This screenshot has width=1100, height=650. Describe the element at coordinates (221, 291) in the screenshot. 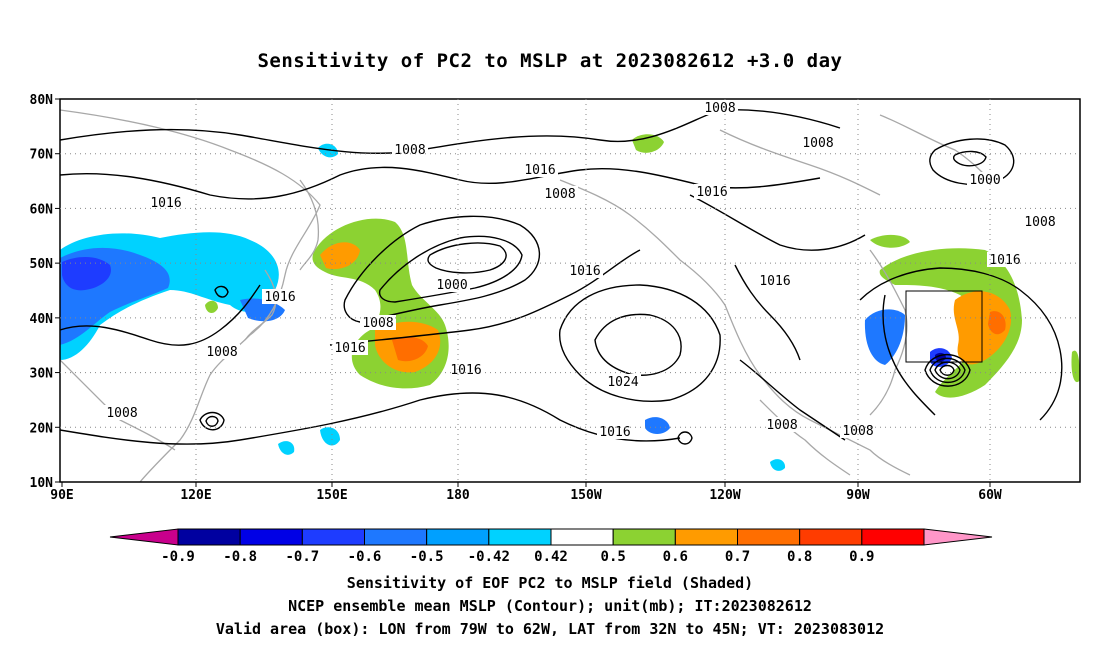

I see `contour-1008-high-small` at that location.